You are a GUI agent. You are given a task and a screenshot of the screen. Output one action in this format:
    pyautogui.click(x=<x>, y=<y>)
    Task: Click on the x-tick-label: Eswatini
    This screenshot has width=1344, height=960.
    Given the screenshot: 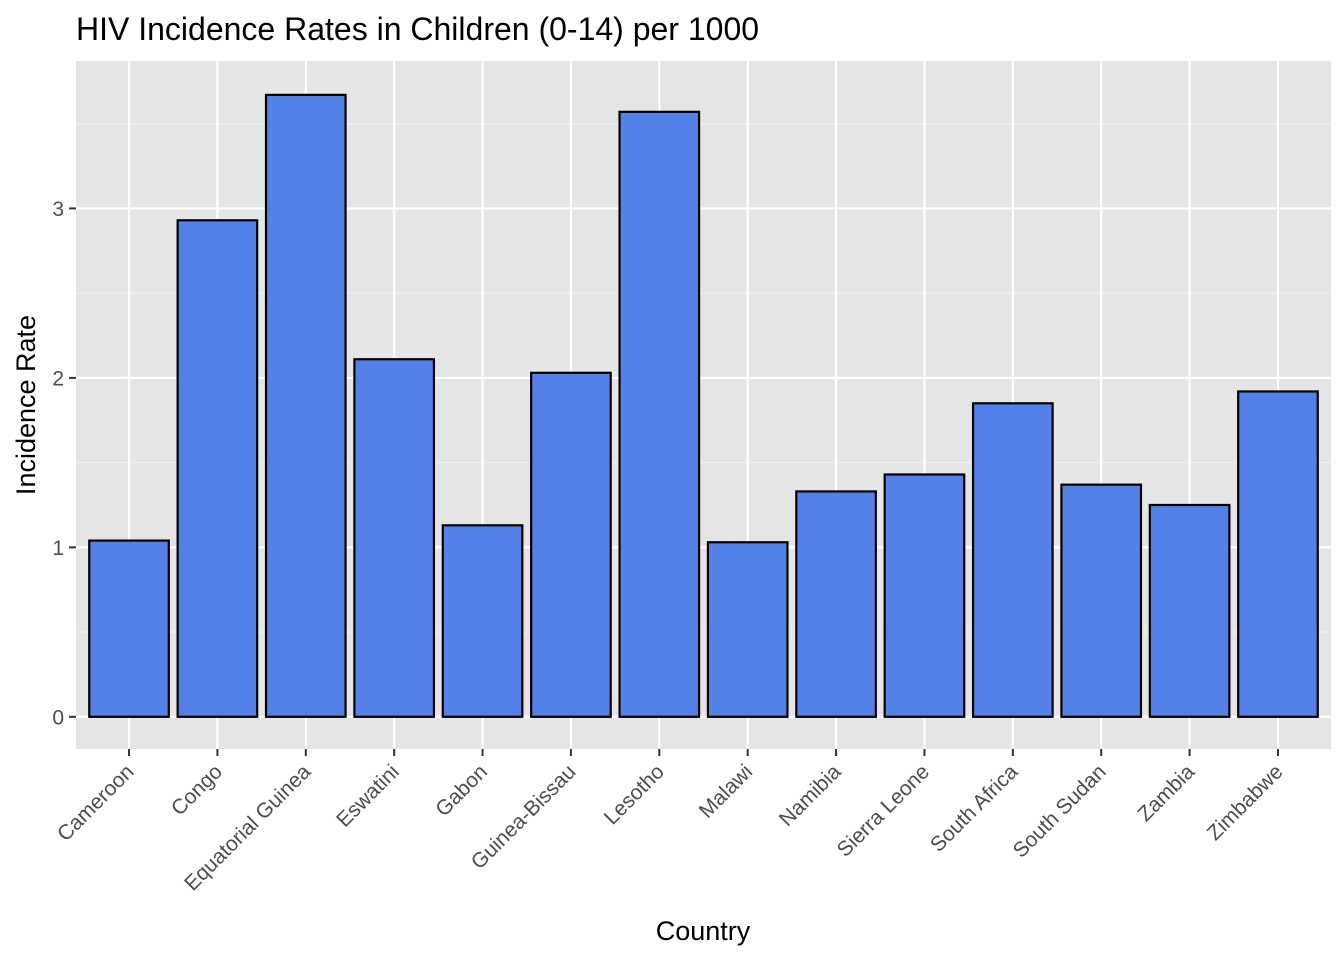 What is the action you would take?
    pyautogui.click(x=368, y=796)
    